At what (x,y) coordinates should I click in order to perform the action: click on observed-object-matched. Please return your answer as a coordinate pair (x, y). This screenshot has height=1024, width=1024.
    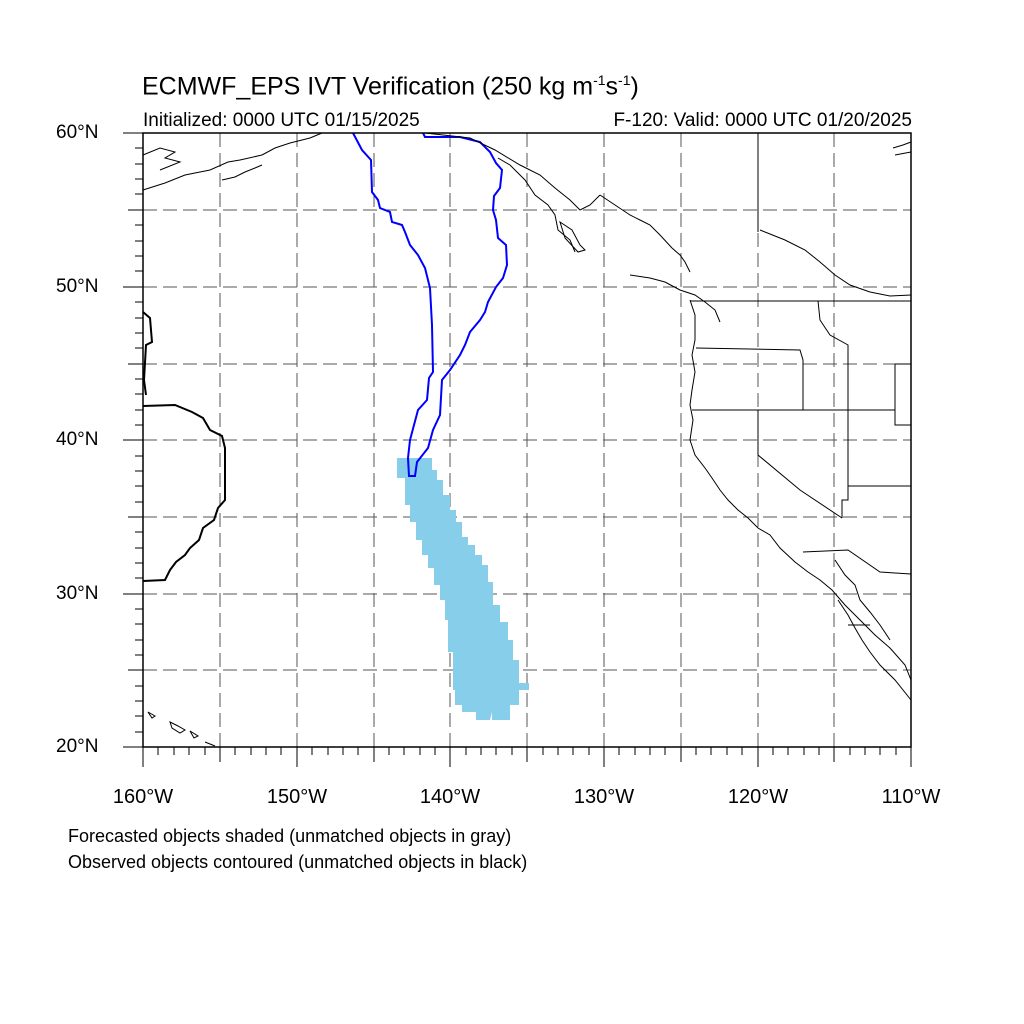
    Looking at the image, I should click on (430, 304).